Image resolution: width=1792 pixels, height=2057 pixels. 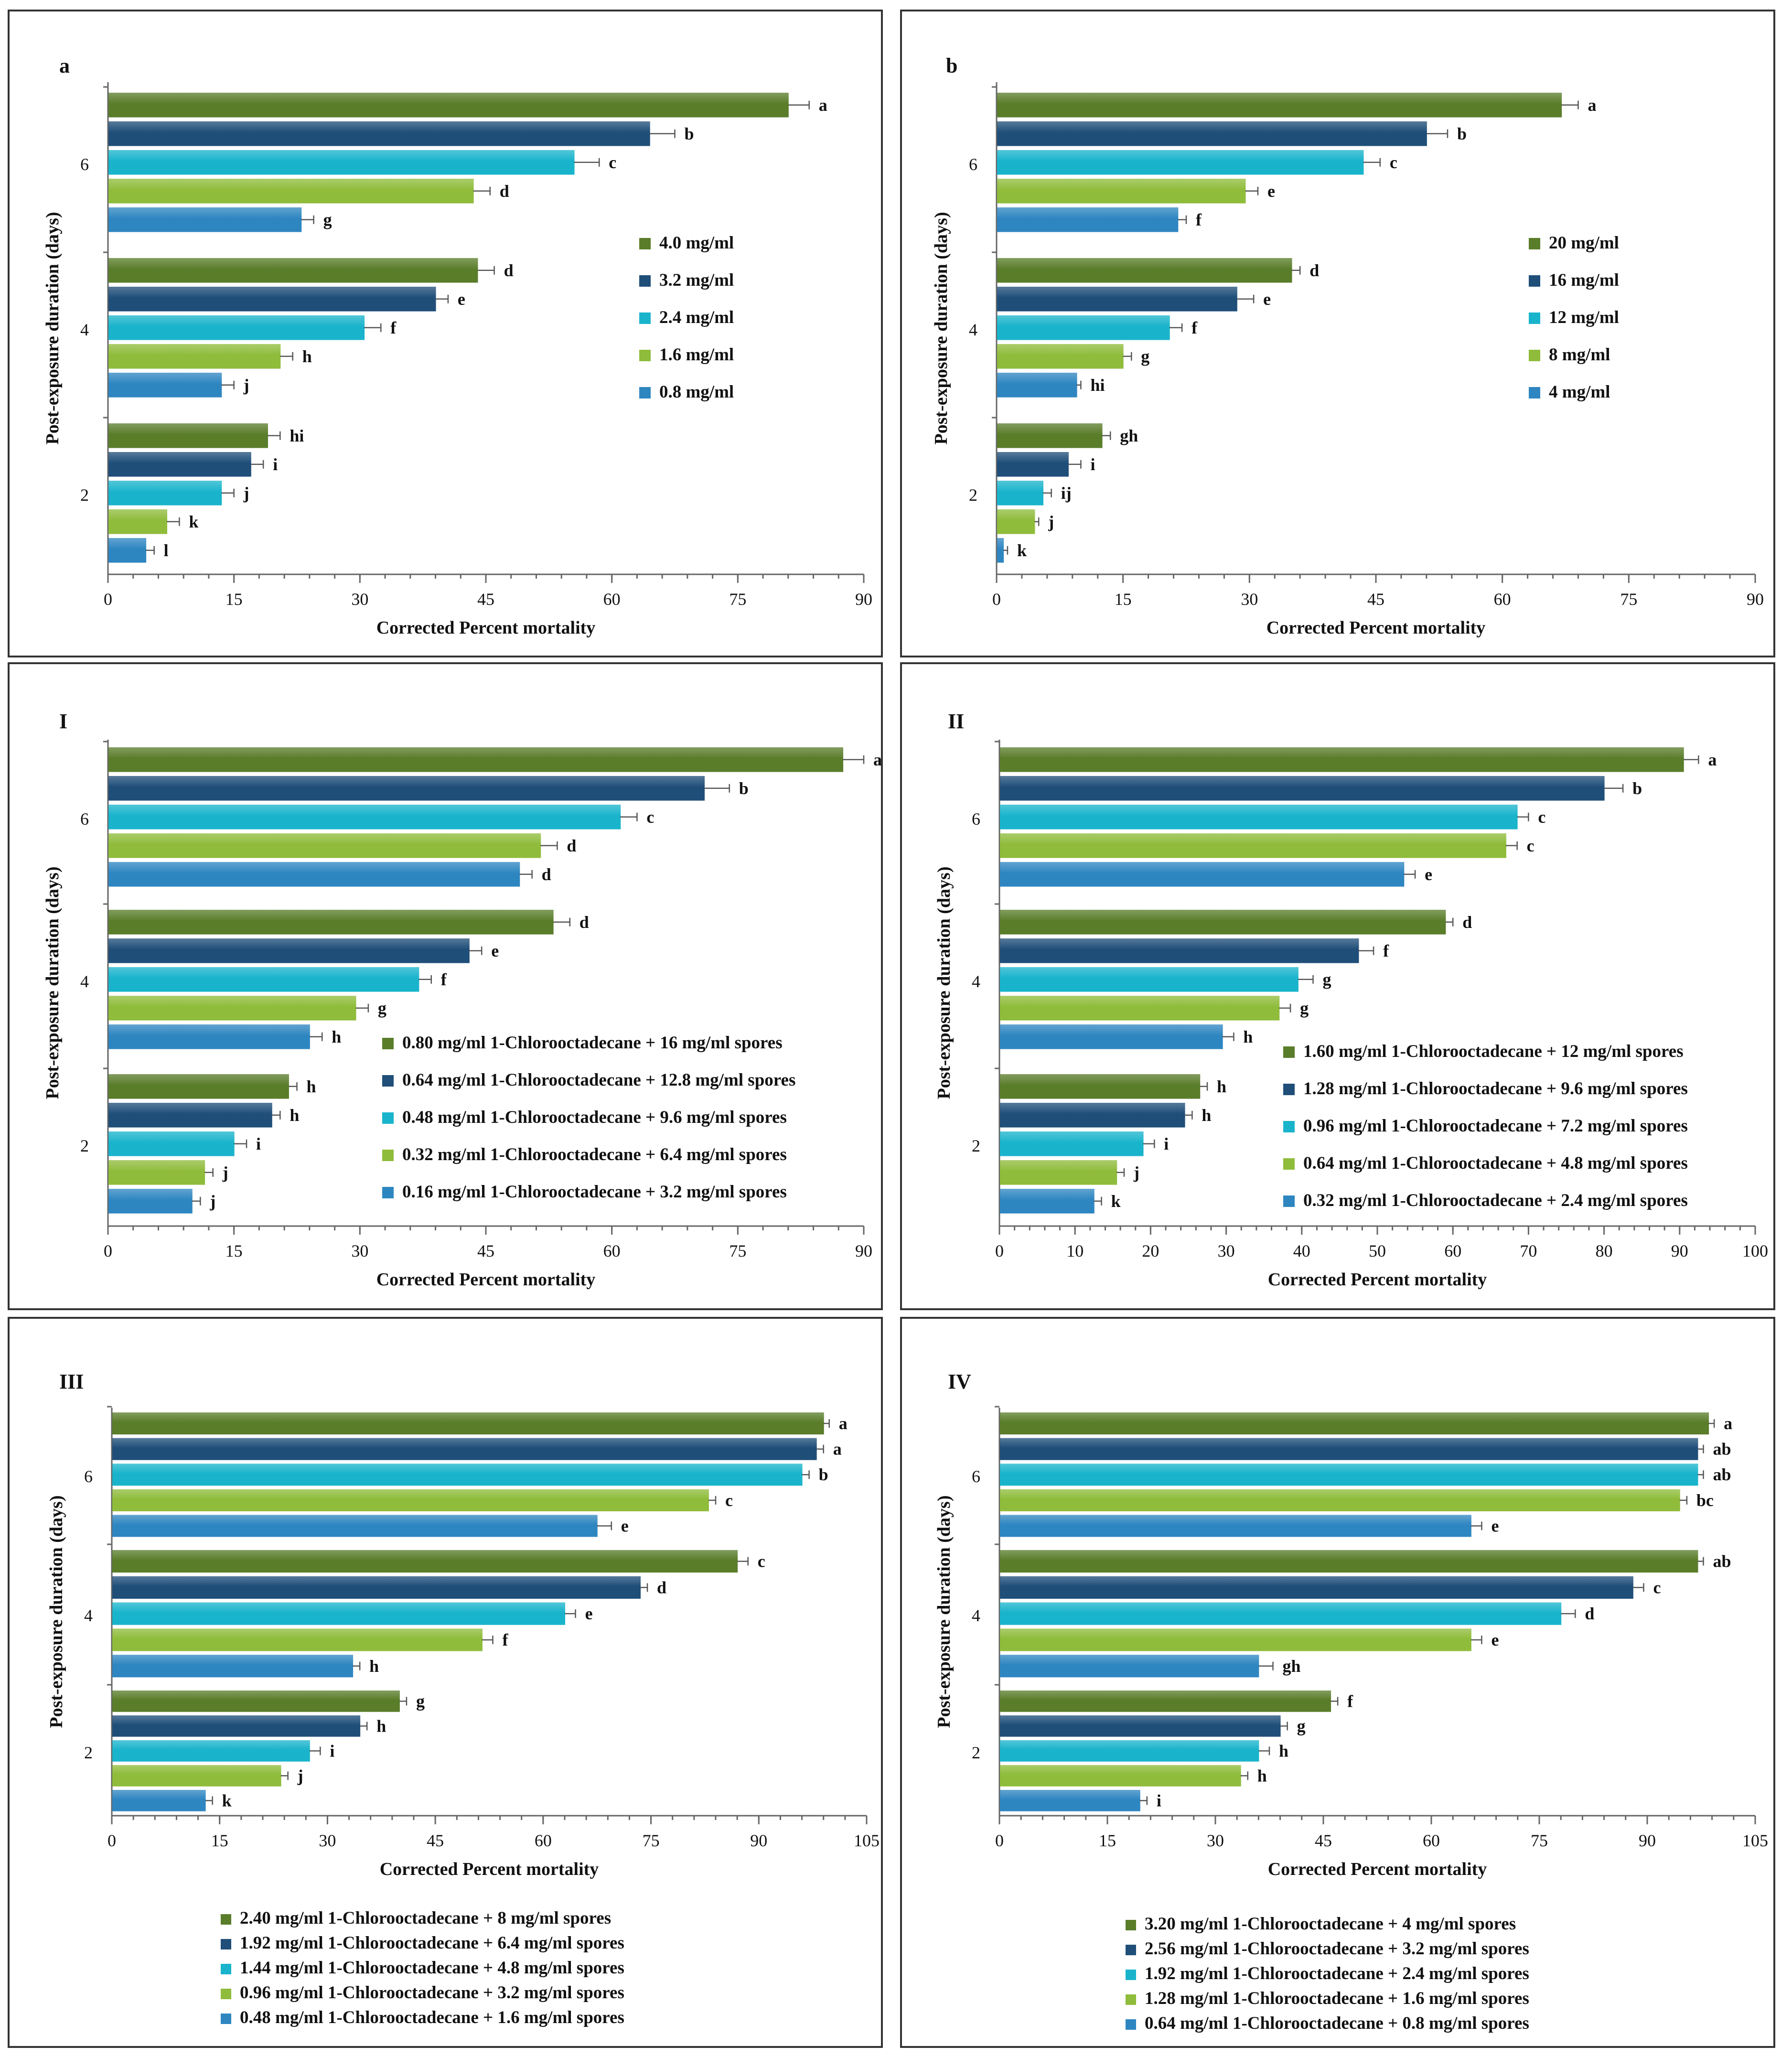 I want to click on significance-letter: gh, so click(x=1129, y=435).